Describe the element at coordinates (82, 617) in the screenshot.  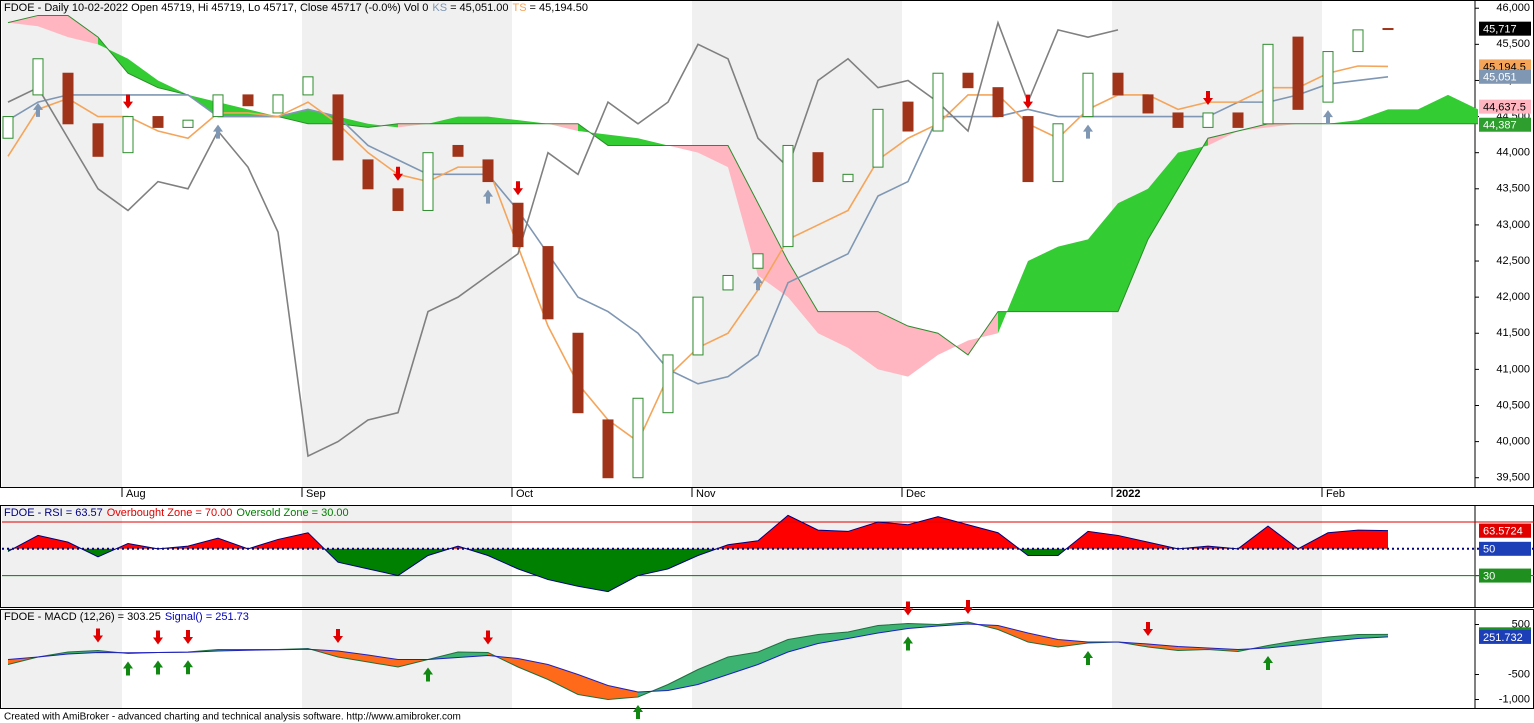
I see `title-part: FDOE - MACD (12,26) = 303.25` at that location.